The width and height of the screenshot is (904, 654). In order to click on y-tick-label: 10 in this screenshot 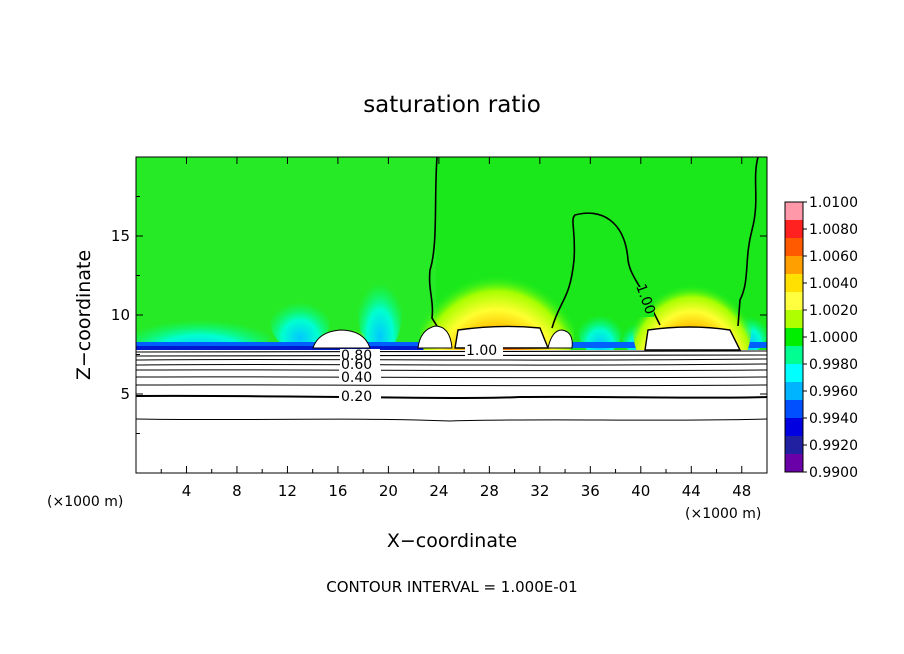, I will do `click(120, 315)`.